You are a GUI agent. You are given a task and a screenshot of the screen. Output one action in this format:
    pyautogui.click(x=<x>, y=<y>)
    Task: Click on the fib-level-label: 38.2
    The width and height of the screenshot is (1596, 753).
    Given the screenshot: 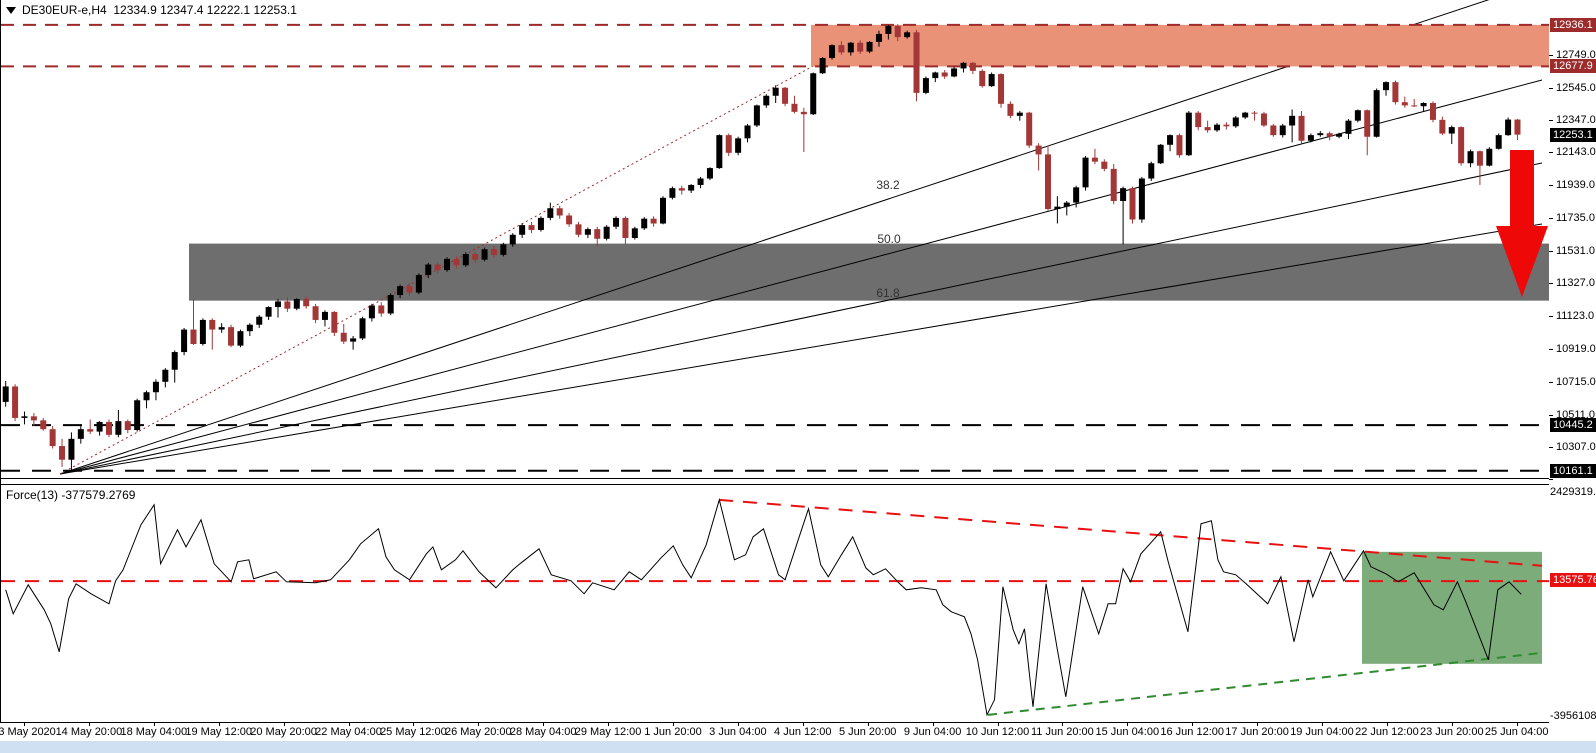 What is the action you would take?
    pyautogui.click(x=888, y=185)
    